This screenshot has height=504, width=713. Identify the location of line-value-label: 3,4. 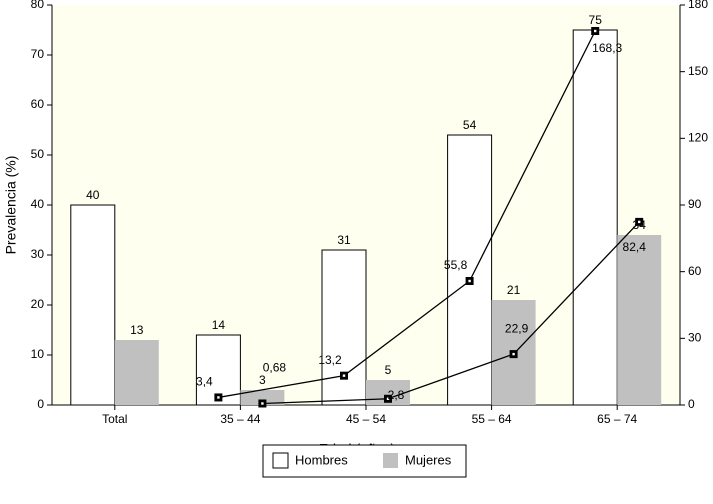
(204, 382).